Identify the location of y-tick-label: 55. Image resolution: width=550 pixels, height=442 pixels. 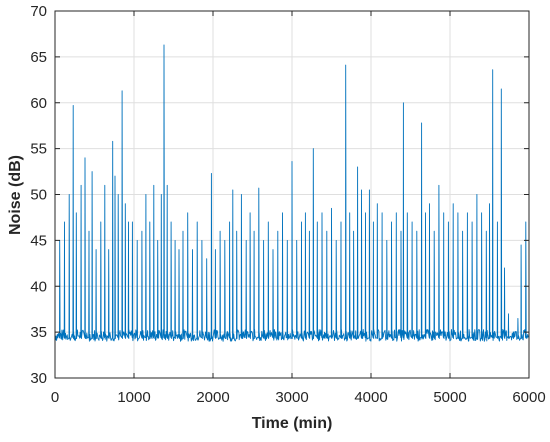
(38, 149).